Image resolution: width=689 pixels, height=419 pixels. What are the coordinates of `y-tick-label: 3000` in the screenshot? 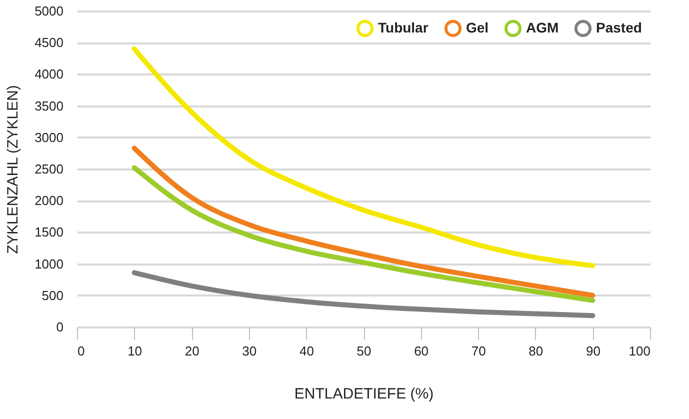 It's located at (49, 137).